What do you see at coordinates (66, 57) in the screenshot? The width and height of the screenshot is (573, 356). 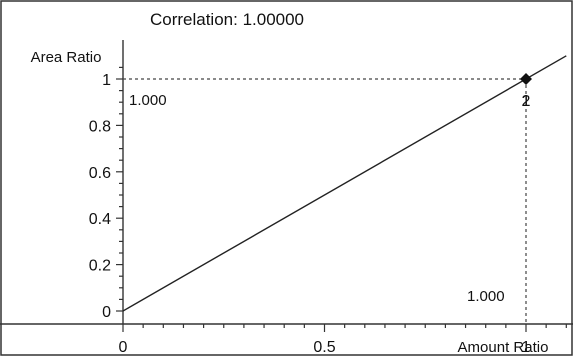 I see `y-axis-label: Area Ratio` at bounding box center [66, 57].